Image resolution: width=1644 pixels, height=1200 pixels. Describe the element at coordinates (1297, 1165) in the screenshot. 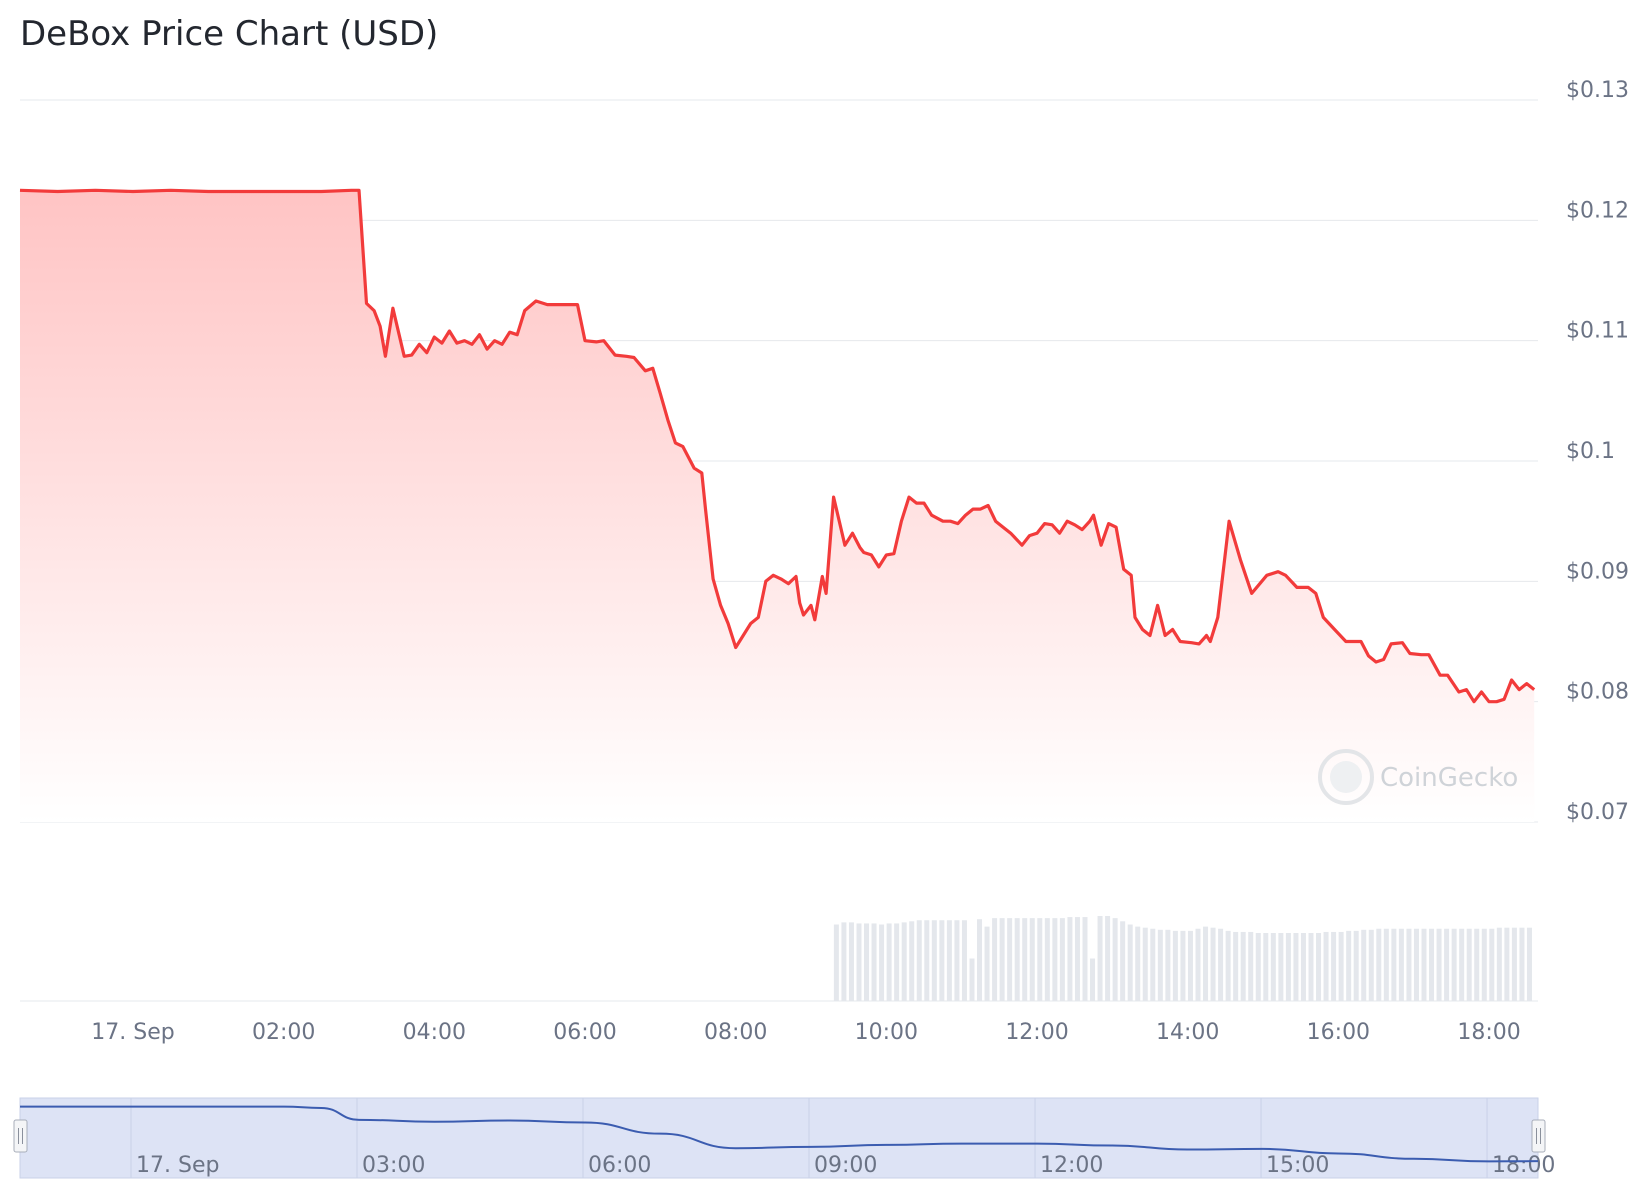

I see `navigator-tick-label: 15:00` at that location.